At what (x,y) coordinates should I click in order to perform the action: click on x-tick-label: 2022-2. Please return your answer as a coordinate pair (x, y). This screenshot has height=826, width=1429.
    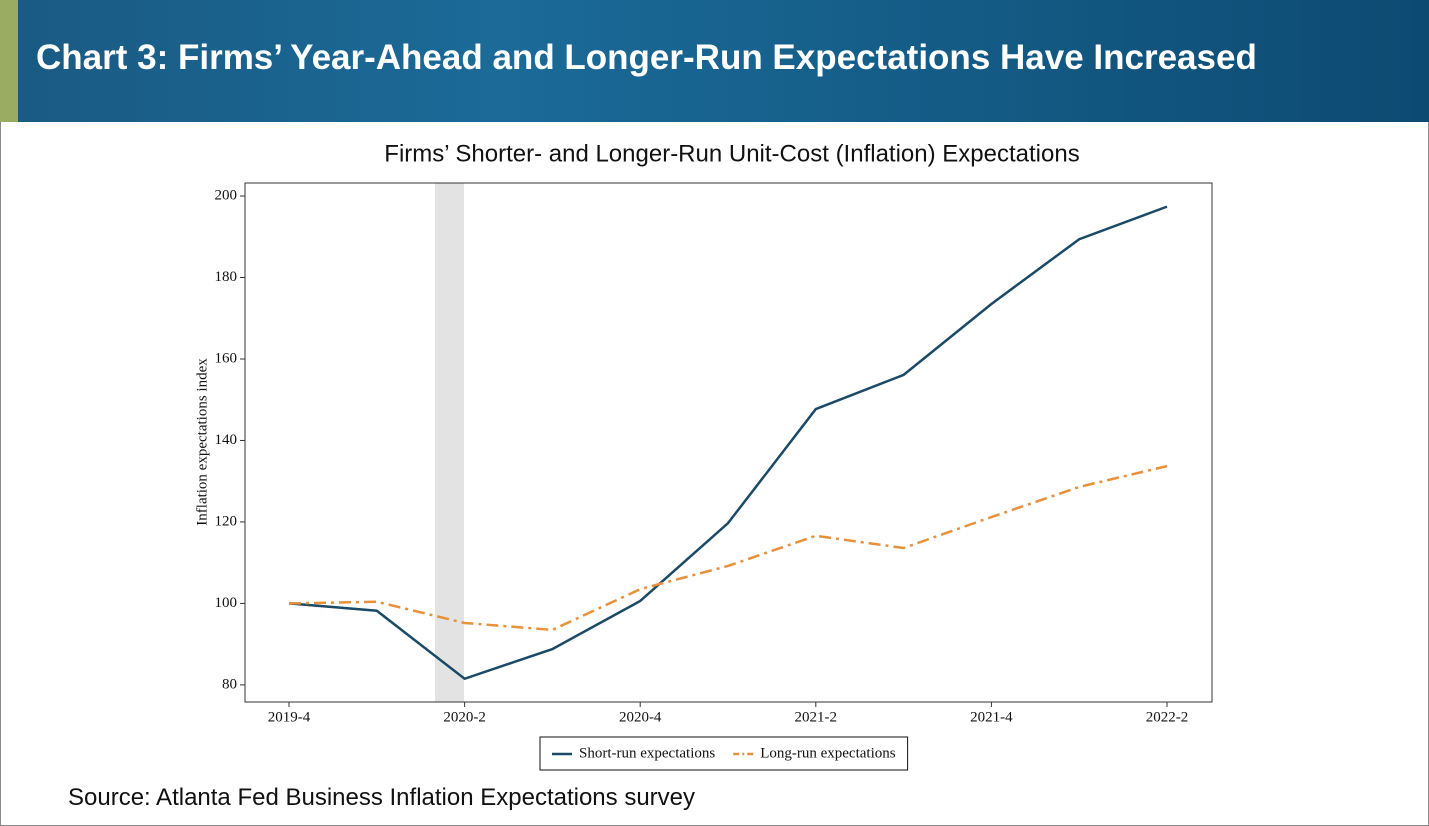
    Looking at the image, I should click on (1167, 717).